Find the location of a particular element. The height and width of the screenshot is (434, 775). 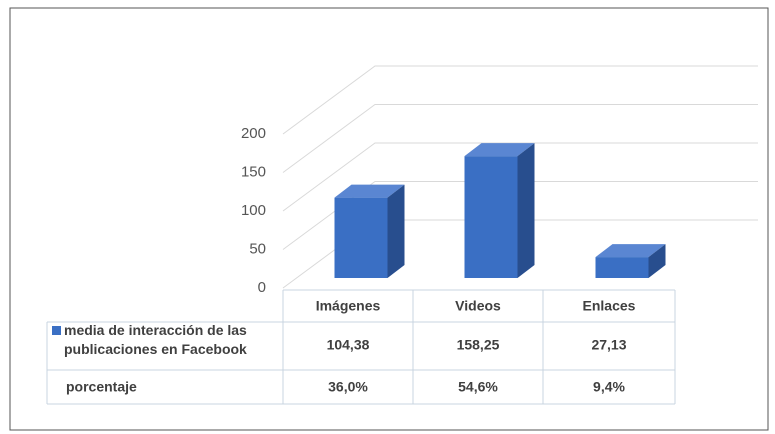

y-tick-label: 150 is located at coordinates (253, 171).